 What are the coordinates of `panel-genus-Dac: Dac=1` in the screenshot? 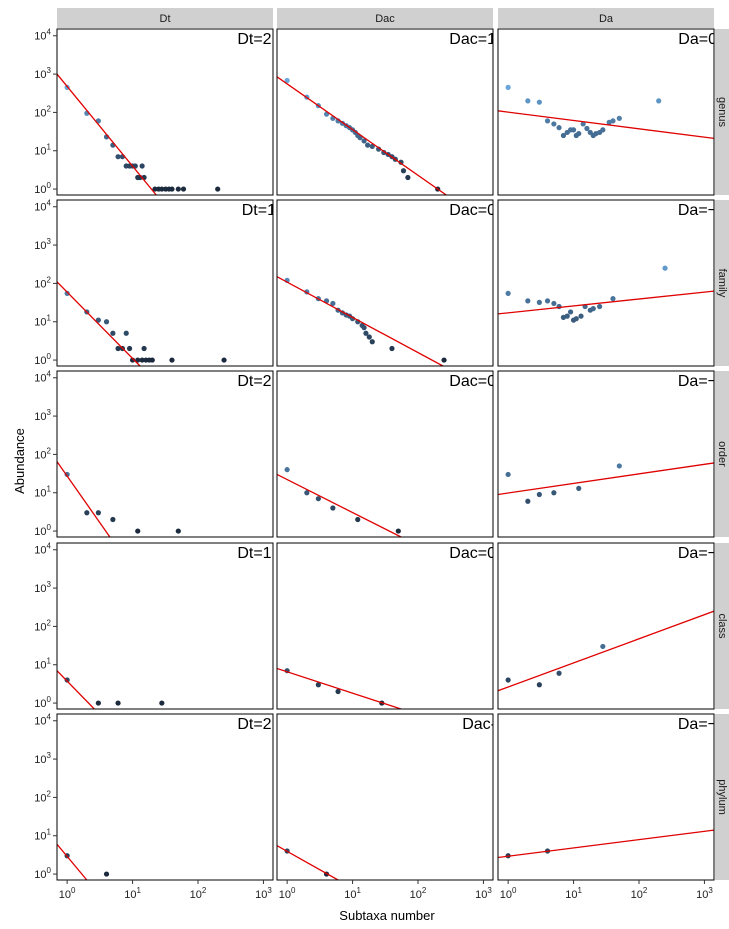 It's located at (385, 112).